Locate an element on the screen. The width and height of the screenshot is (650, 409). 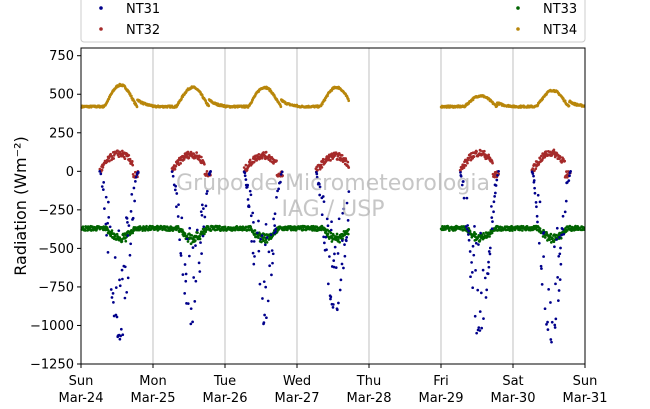
x-tick-date: Mar-26 is located at coordinates (225, 398).